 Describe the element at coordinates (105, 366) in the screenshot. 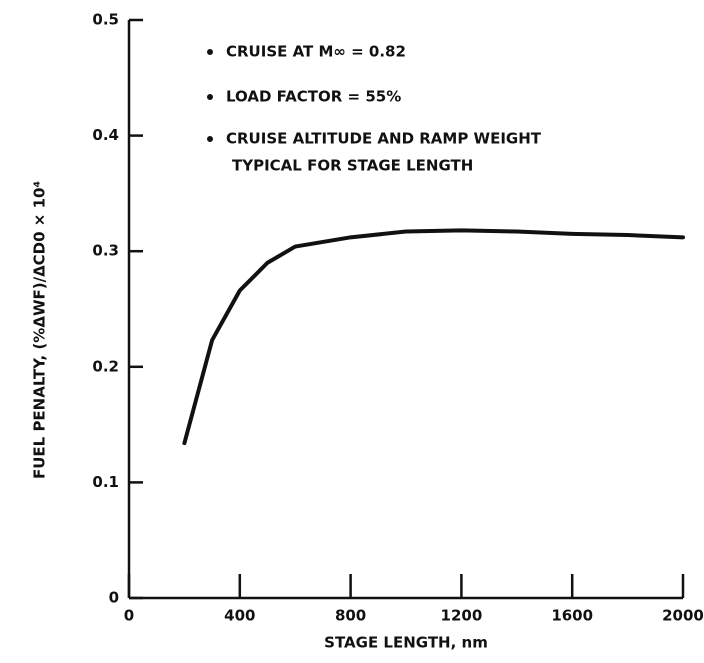

I see `y-tick-label: 0.2` at that location.